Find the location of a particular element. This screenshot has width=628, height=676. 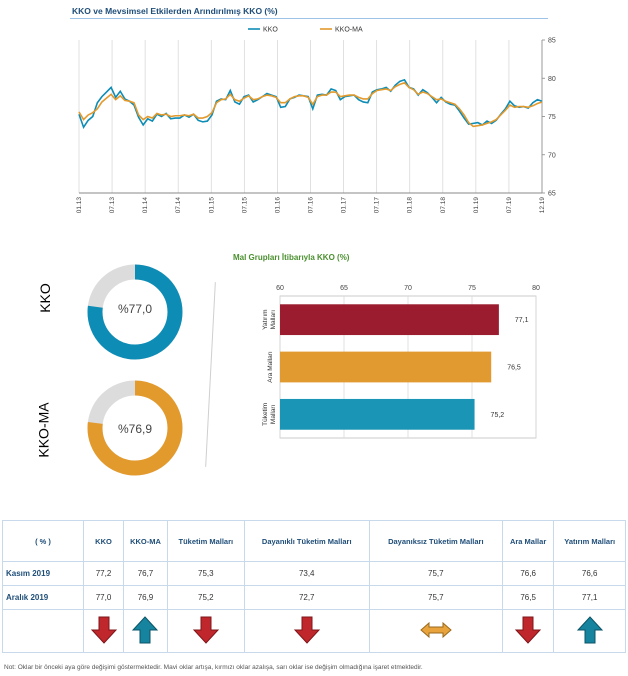

bar-value-label: 77,1 is located at coordinates (522, 320).